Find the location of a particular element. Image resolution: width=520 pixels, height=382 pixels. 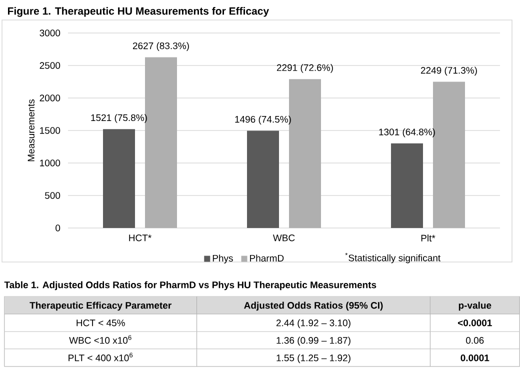

text: p-value is located at coordinates (475, 306).